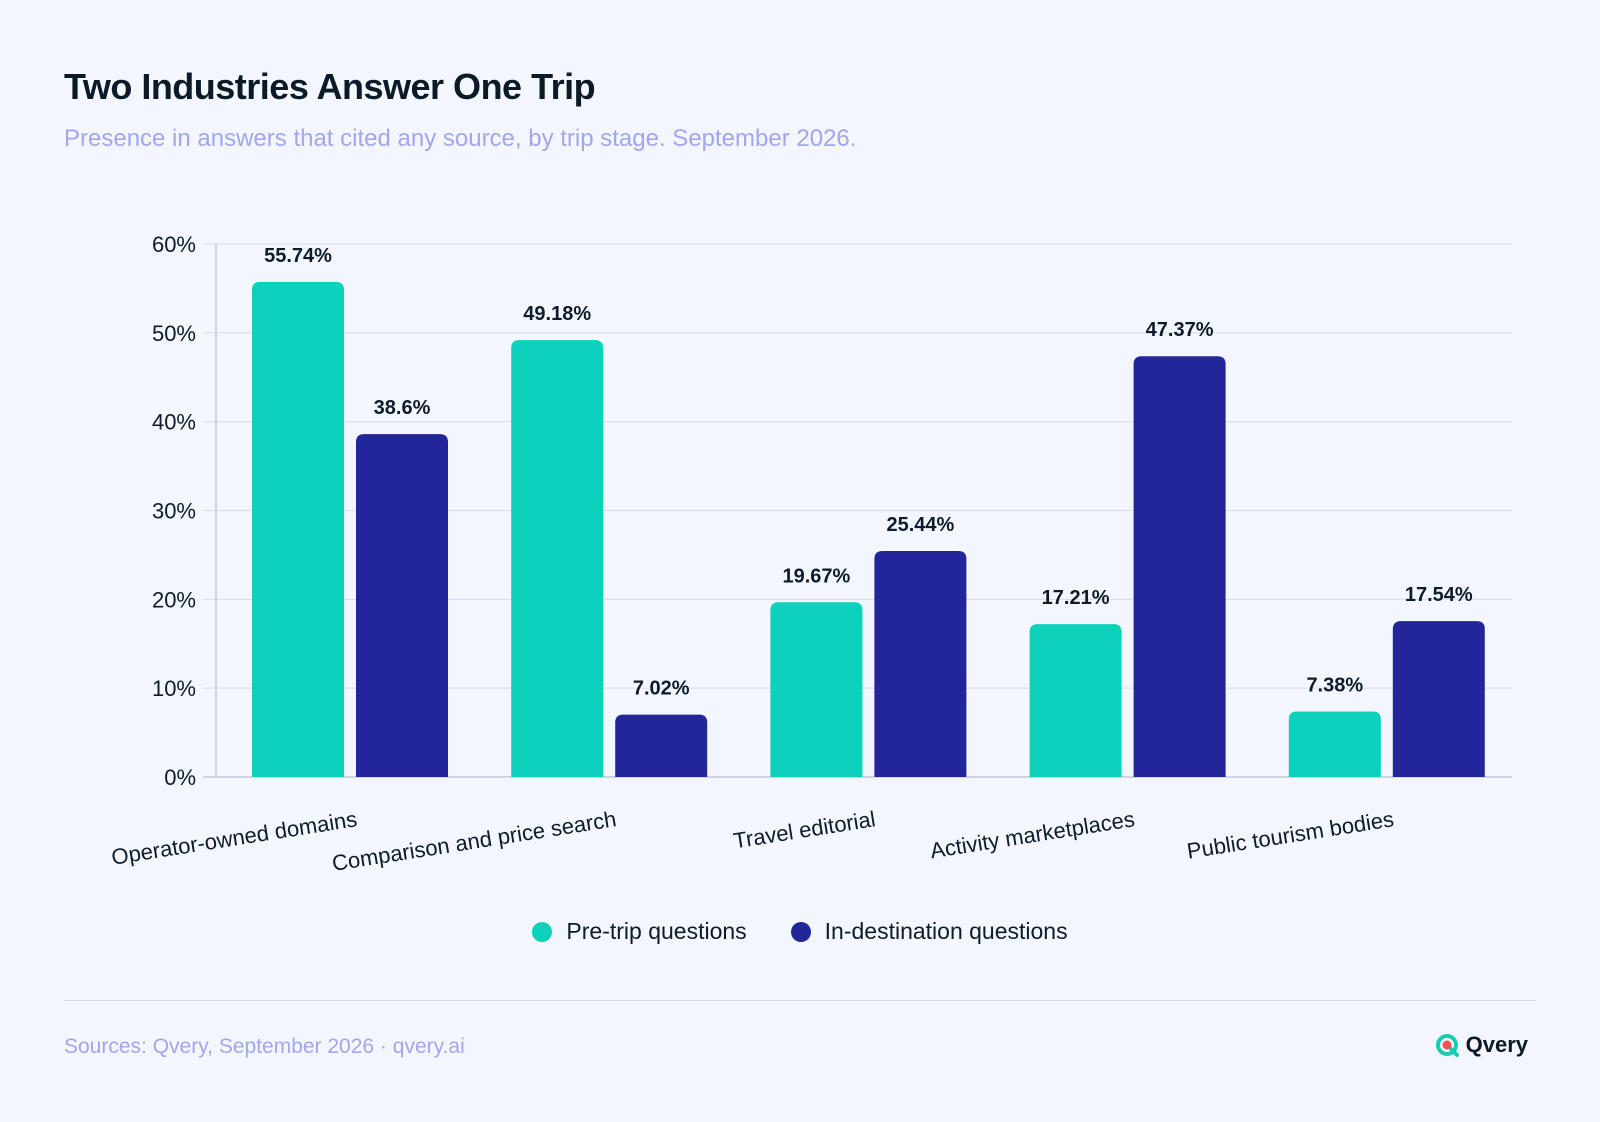 Image resolution: width=1600 pixels, height=1122 pixels. What do you see at coordinates (474, 841) in the screenshot?
I see `x-tick-label: Comparison and price search` at bounding box center [474, 841].